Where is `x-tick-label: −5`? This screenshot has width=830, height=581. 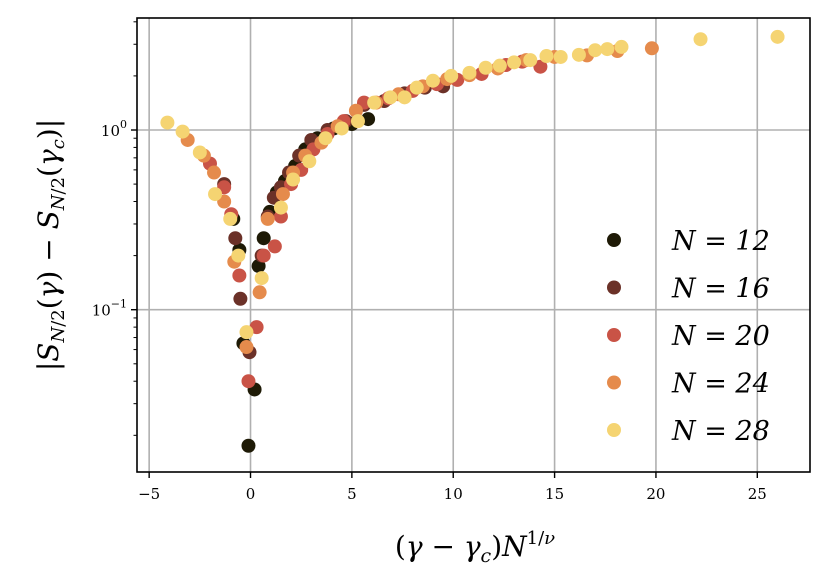
x-tick-label: −5 is located at coordinates (149, 494).